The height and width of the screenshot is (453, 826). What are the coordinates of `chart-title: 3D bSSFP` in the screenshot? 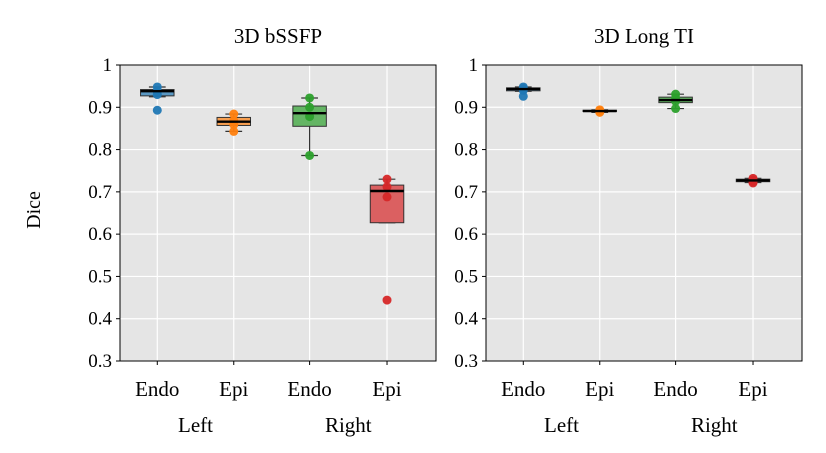 It's located at (278, 36).